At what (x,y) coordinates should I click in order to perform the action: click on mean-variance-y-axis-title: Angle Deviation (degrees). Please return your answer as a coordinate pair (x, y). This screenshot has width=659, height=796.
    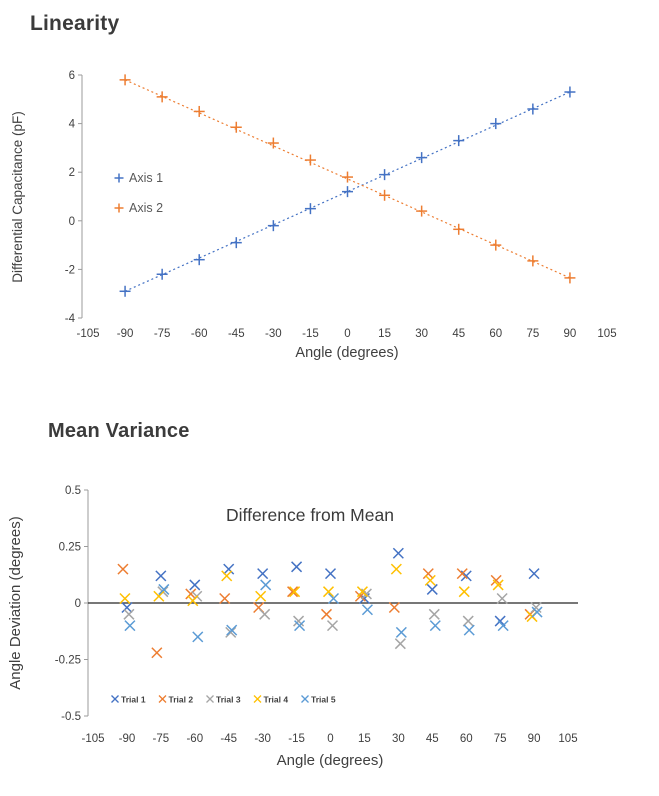
    Looking at the image, I should click on (15, 602).